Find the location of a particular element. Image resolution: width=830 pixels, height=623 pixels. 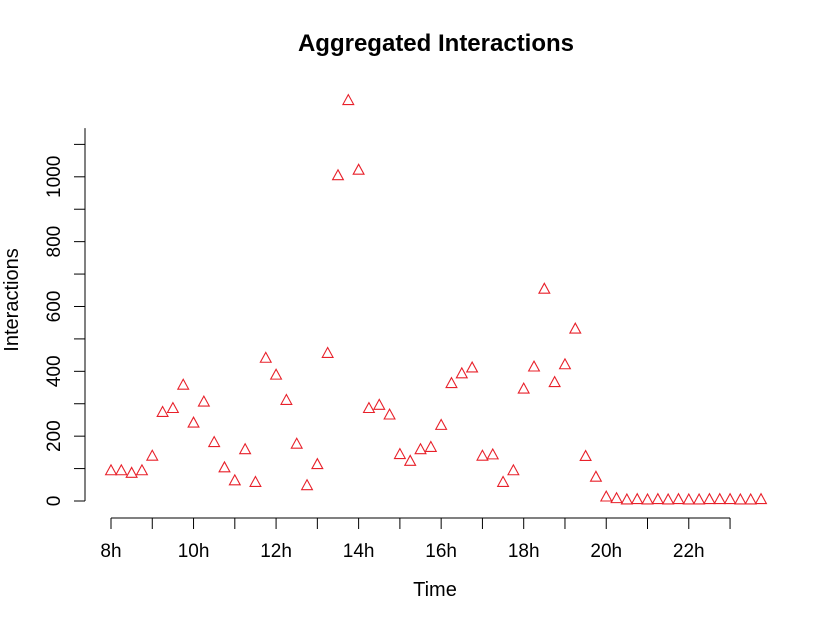

x-tick-label: 20h is located at coordinates (606, 551).